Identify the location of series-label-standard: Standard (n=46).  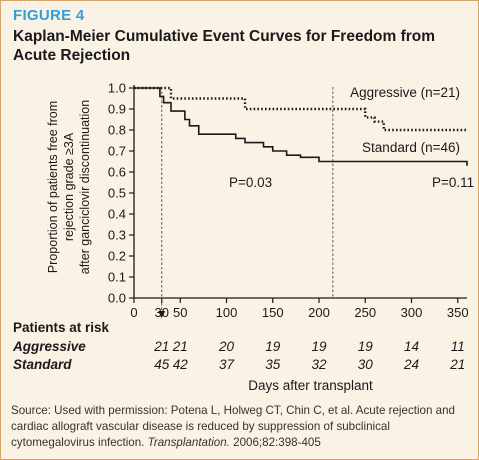
(411, 147).